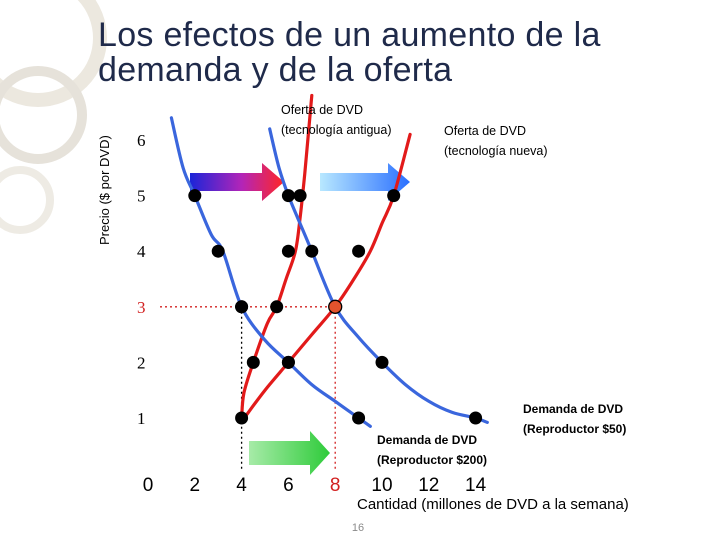  I want to click on series-label-line: (tecnología nueva), so click(496, 151).